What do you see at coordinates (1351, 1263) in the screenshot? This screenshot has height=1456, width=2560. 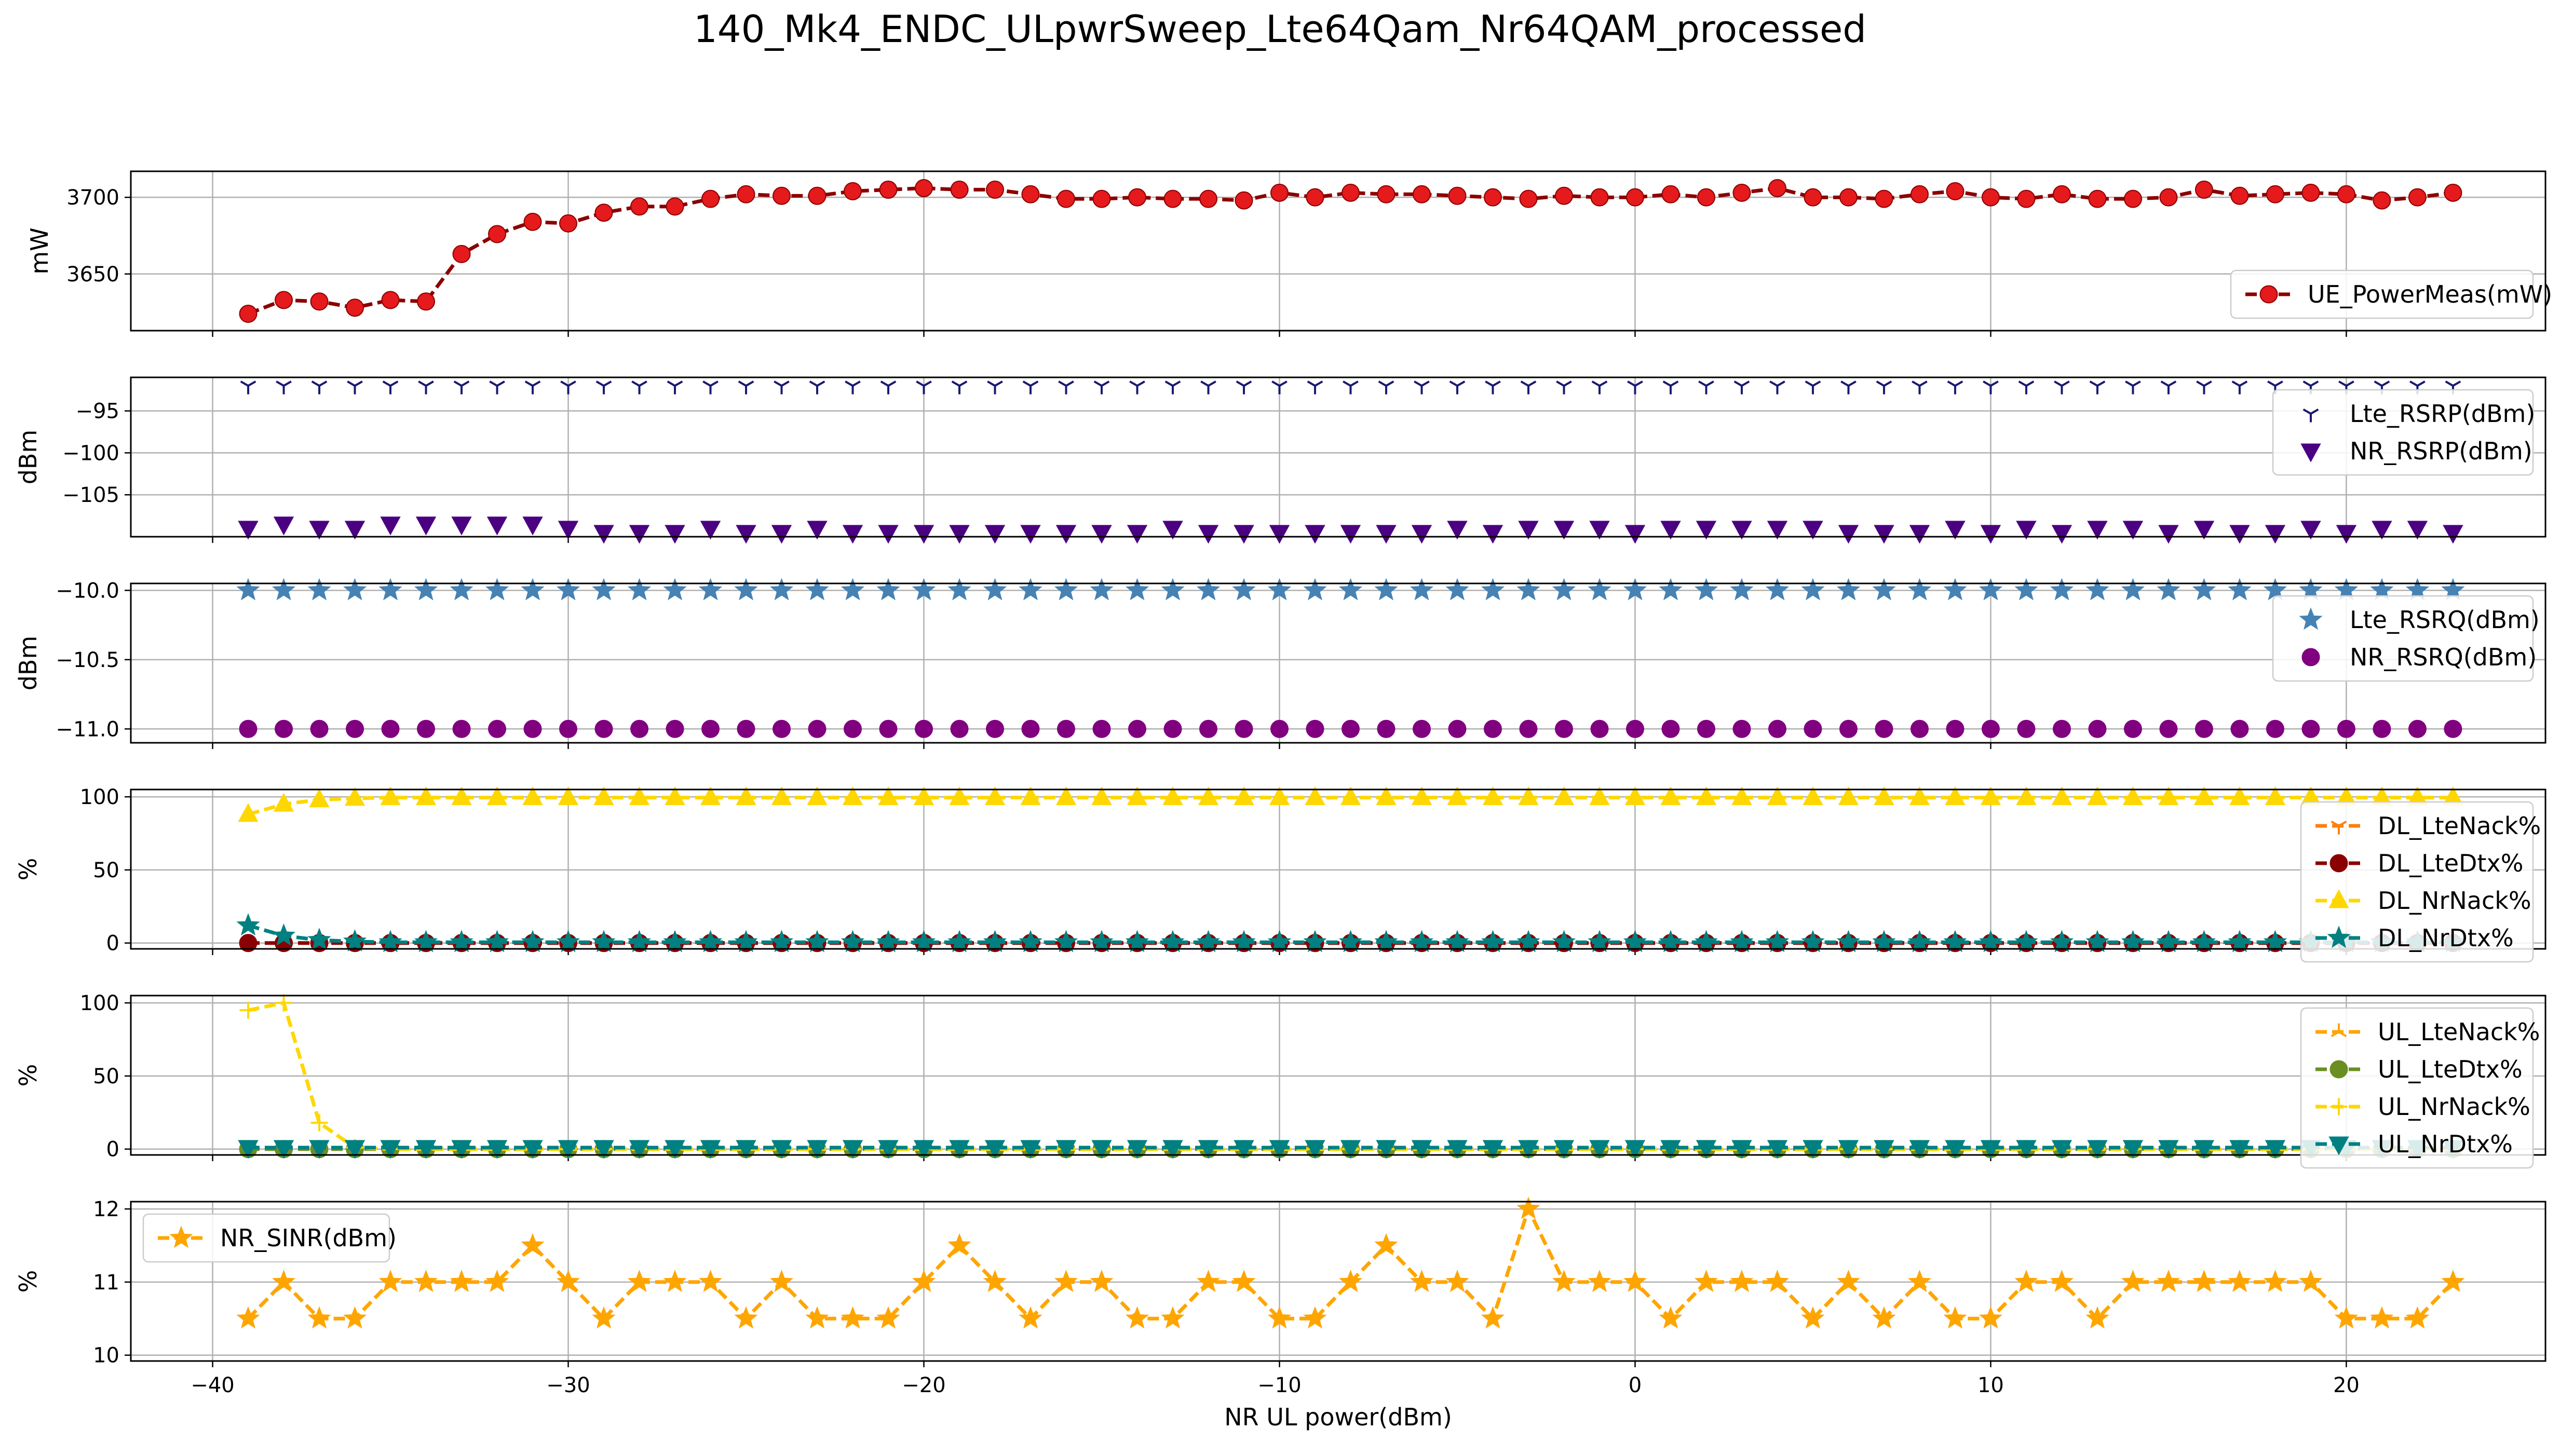 I see `series-line` at bounding box center [1351, 1263].